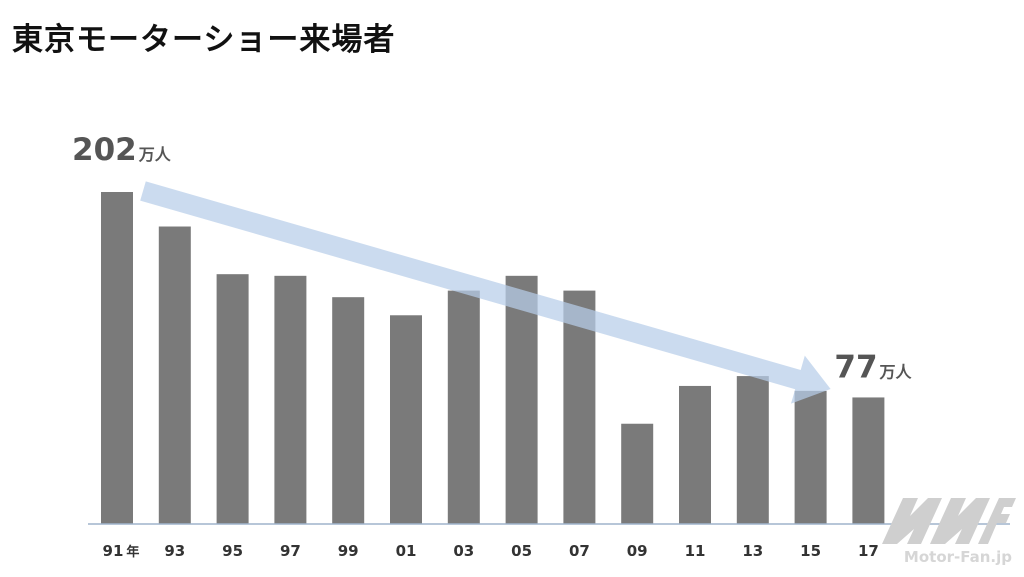 The width and height of the screenshot is (1024, 577). Describe the element at coordinates (752, 551) in the screenshot. I see `x-tick-label-13: 13` at that location.